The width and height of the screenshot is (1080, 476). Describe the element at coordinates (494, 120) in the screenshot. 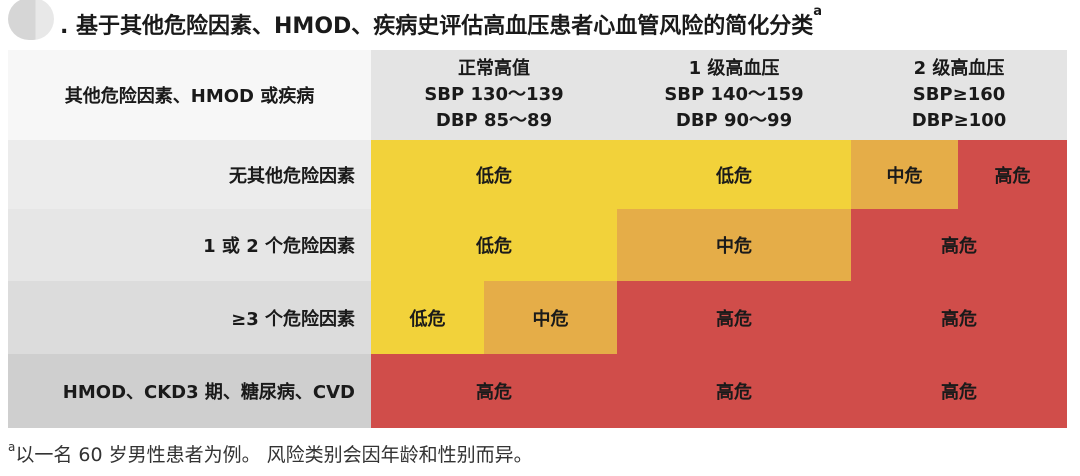

I see `col-dbp: DBP 85～89` at that location.